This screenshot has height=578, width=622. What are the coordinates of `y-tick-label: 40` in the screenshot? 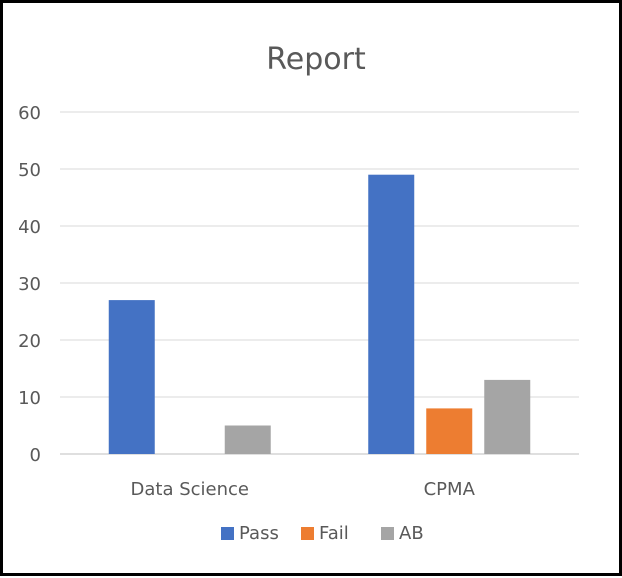 It's located at (29, 227).